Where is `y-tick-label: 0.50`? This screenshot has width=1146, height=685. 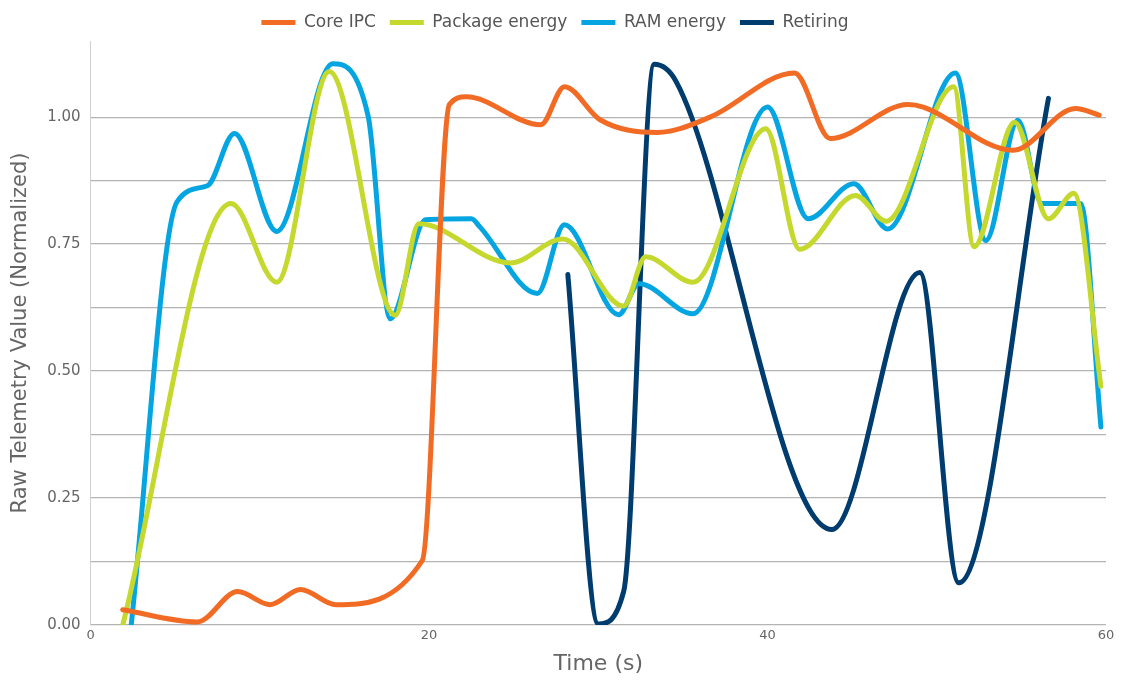 y-tick-label: 0.50 is located at coordinates (64, 369).